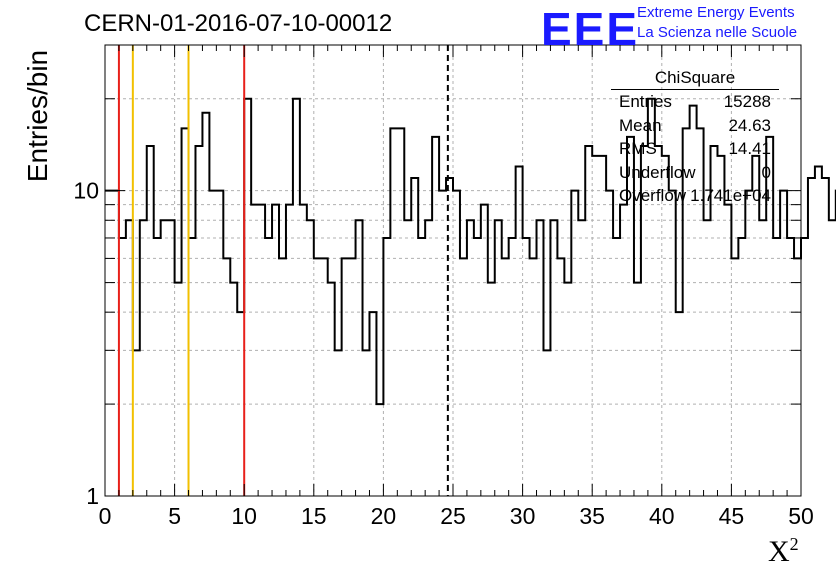  What do you see at coordinates (695, 104) in the screenshot?
I see `stats-row: Entries 15288` at bounding box center [695, 104].